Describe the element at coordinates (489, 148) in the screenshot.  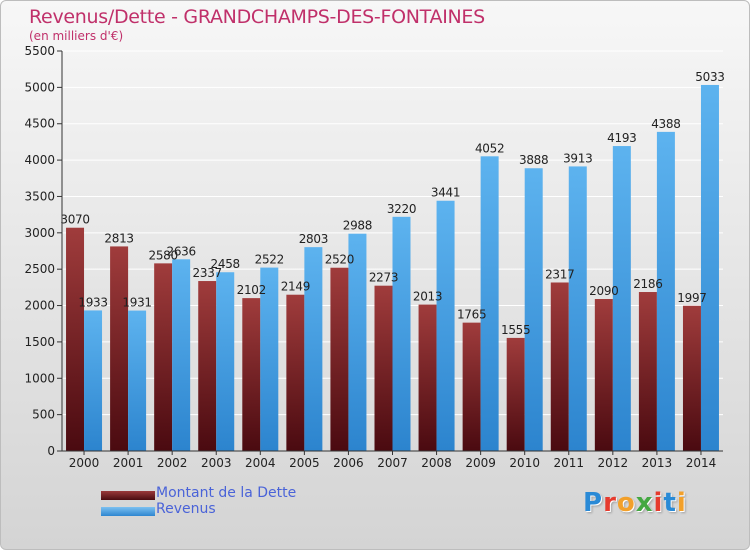
I see `data-label-revenus: 4052` at that location.